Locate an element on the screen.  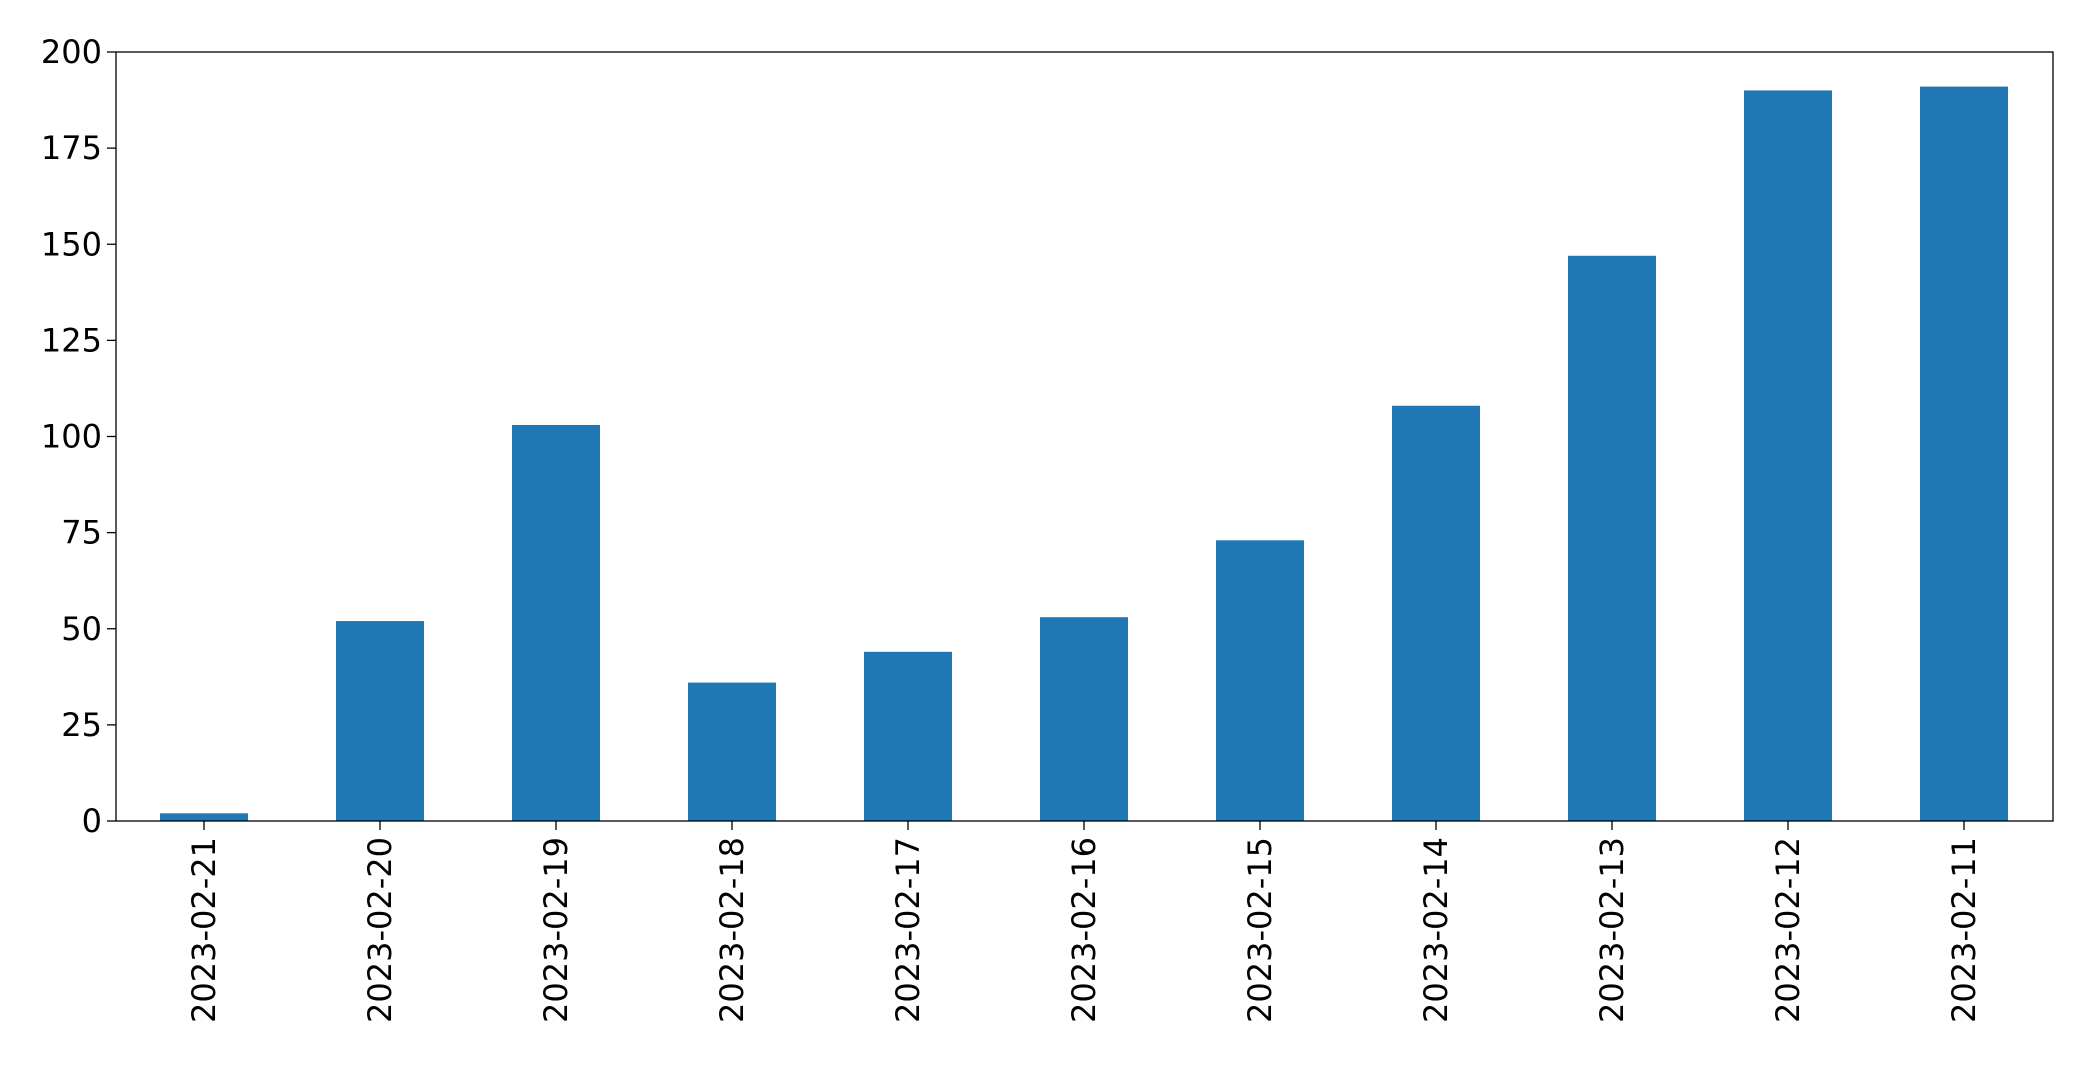
y-tick-label: 200 is located at coordinates (71, 52).